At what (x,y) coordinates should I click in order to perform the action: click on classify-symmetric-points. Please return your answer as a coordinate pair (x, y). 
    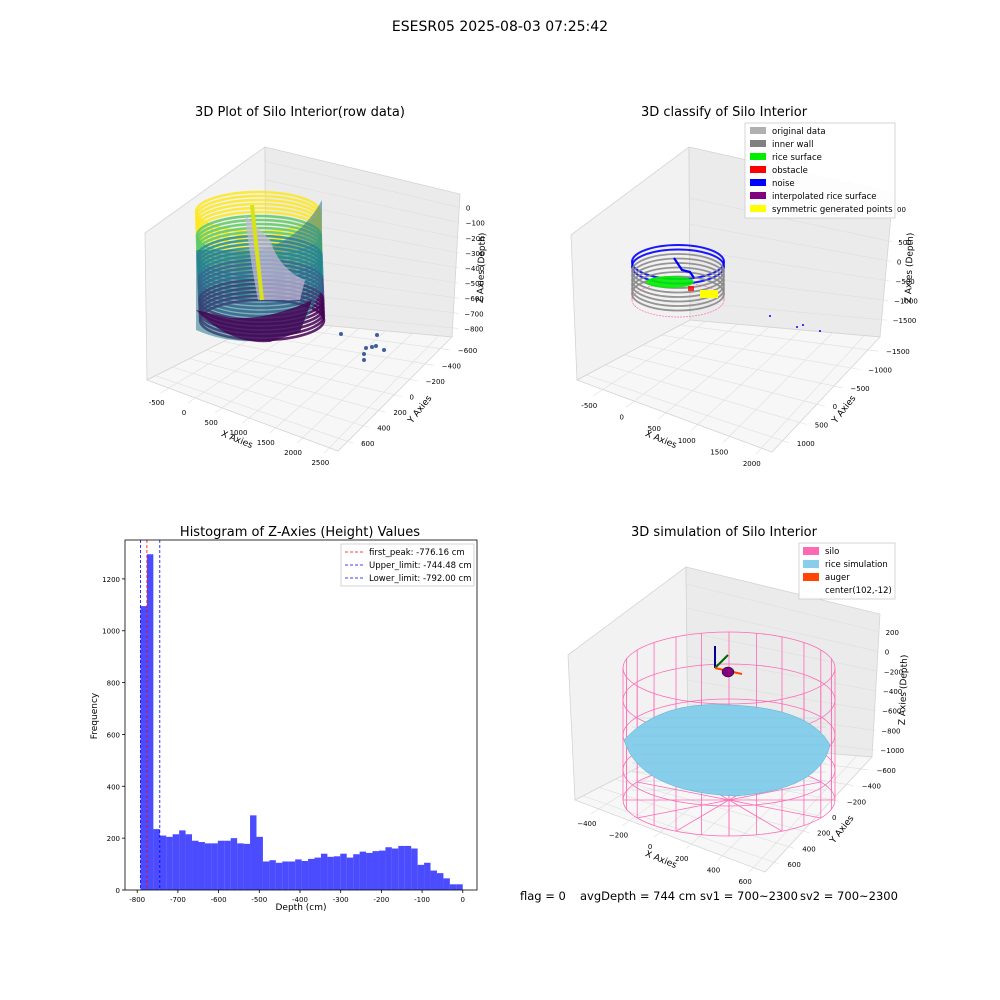
    Looking at the image, I should click on (709, 294).